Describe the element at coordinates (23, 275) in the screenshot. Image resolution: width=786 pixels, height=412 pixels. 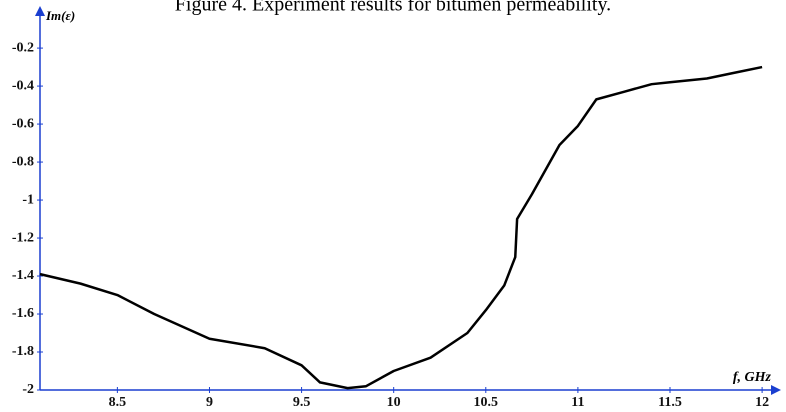
I see `y-tick-label: -1.4` at that location.